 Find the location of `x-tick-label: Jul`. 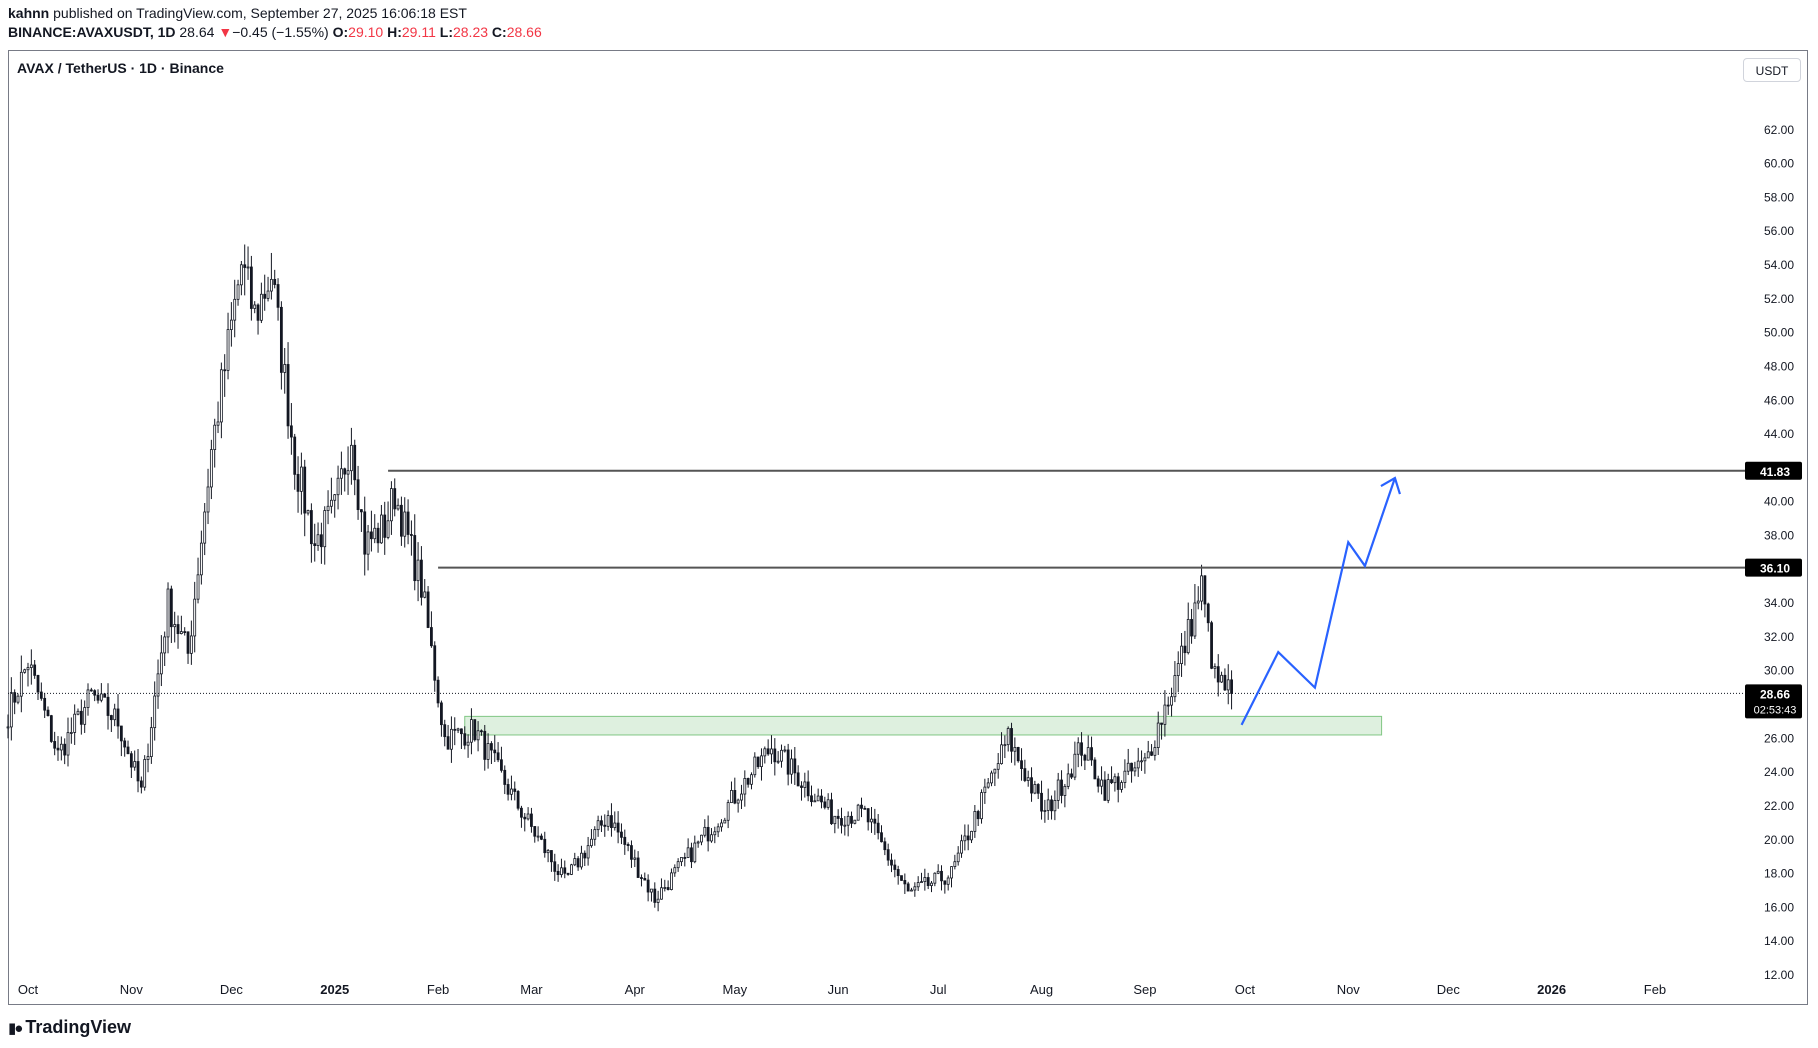

x-tick-label: Jul is located at coordinates (938, 989).